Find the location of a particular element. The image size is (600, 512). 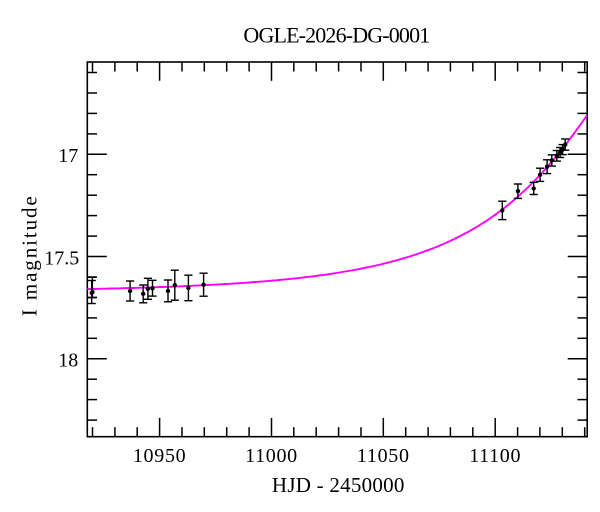

svg-text: 11000 is located at coordinates (271, 456).